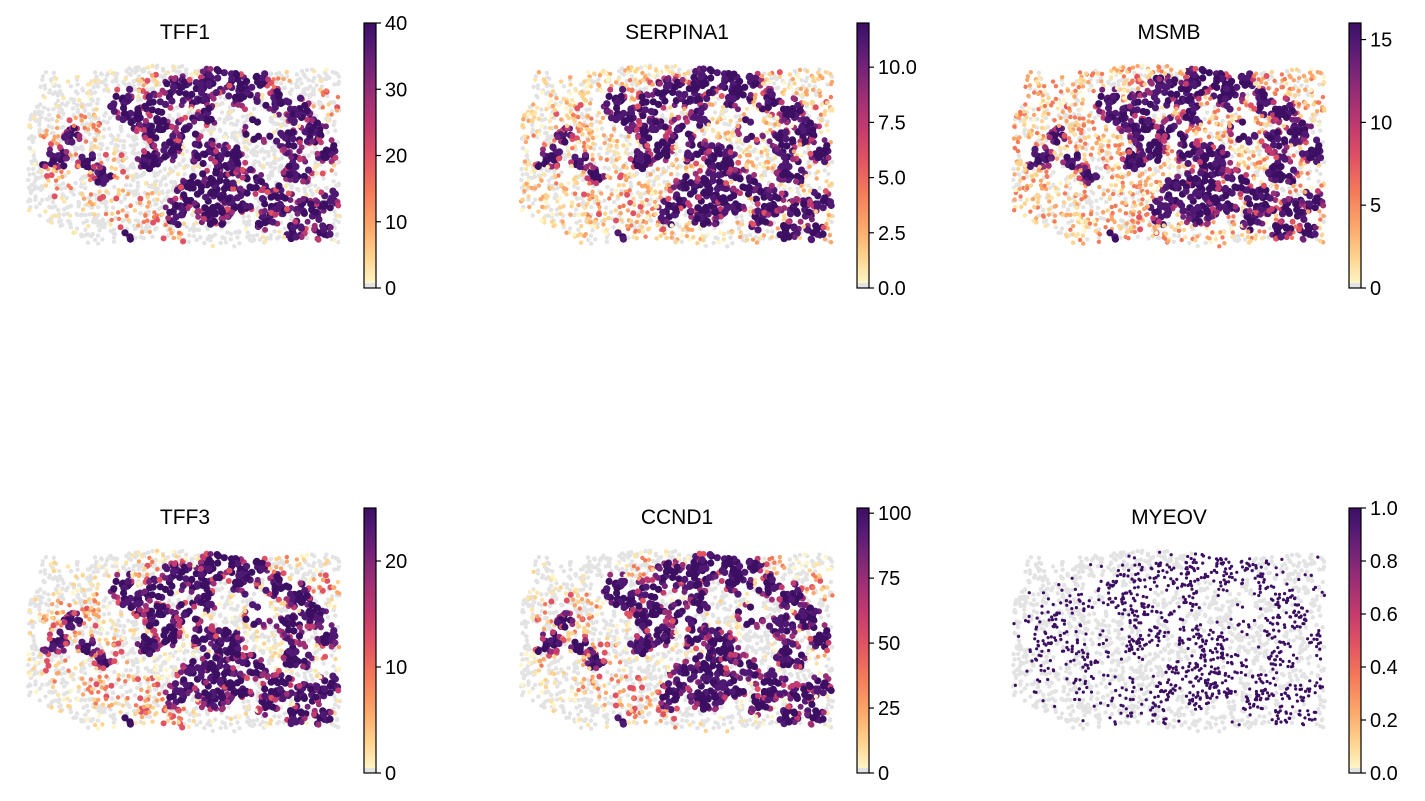  What do you see at coordinates (396, 24) in the screenshot?
I see `colorbar-tick-label: 40` at bounding box center [396, 24].